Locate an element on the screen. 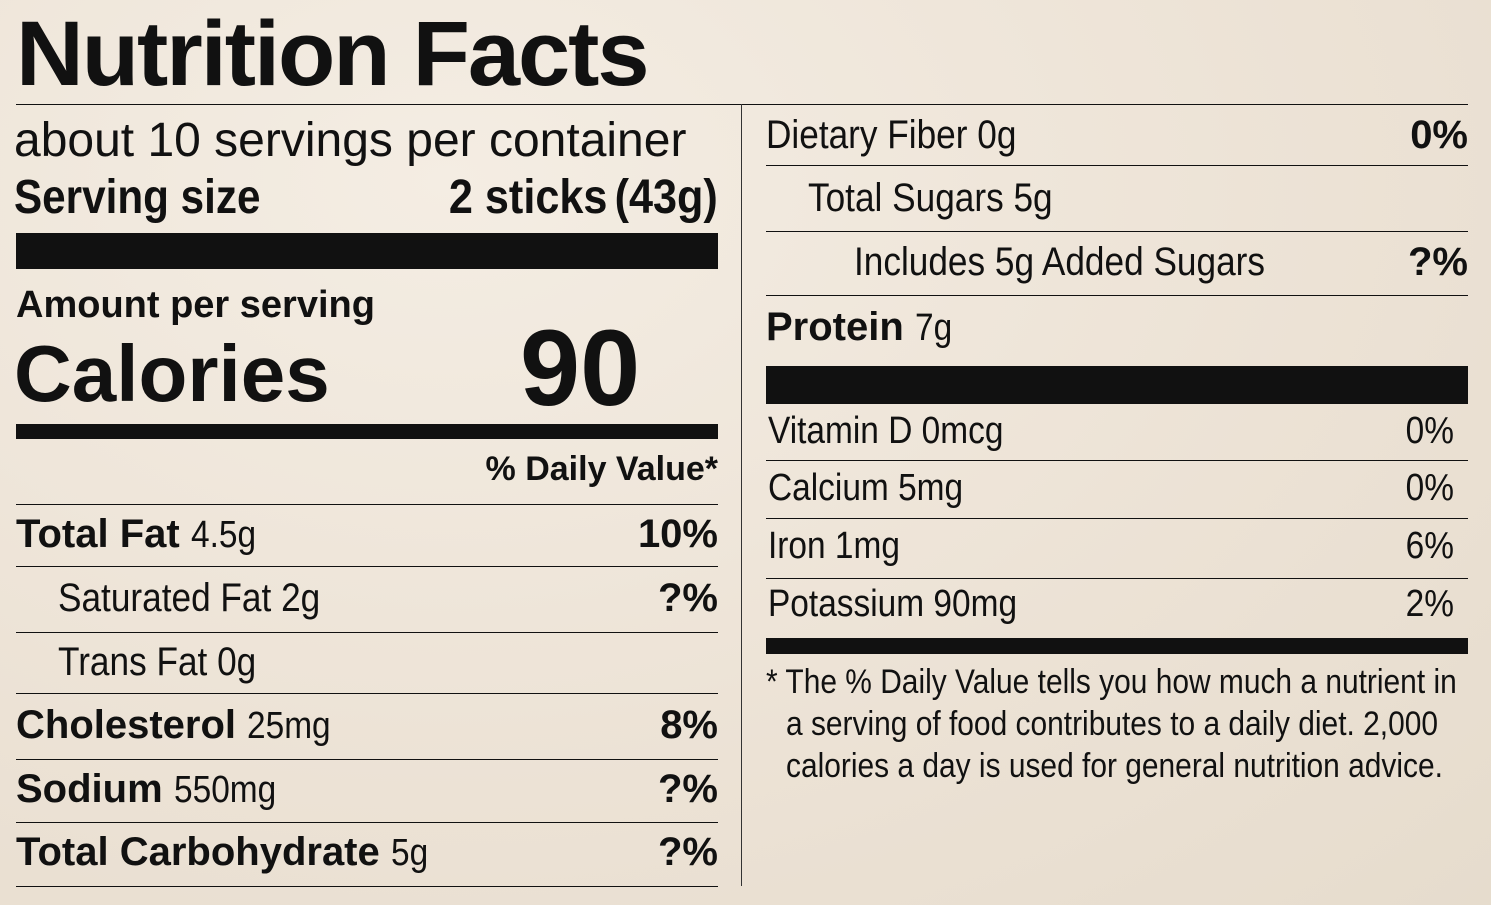  nutrient-dv: 8% is located at coordinates (689, 725).